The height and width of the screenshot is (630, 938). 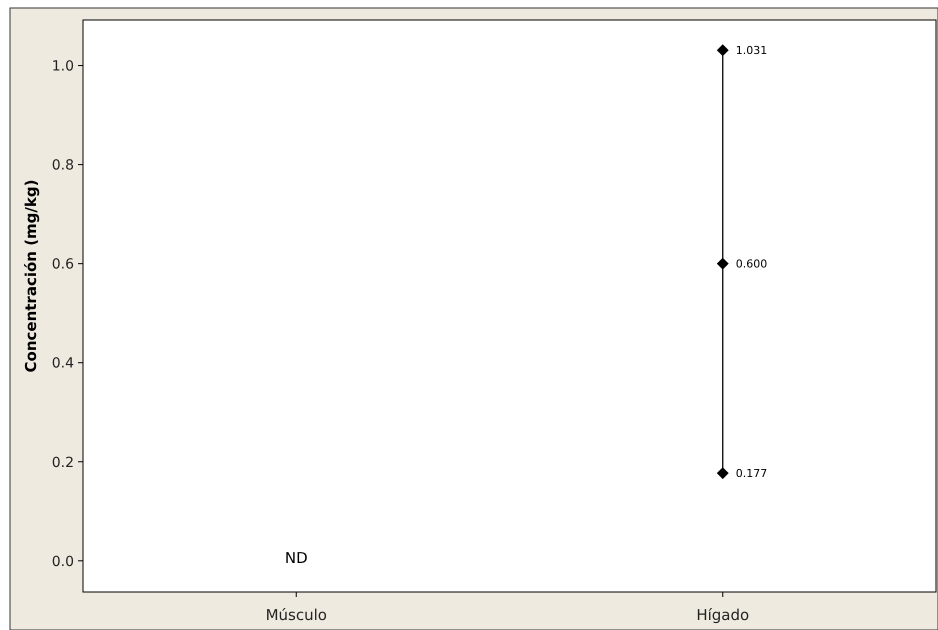 What do you see at coordinates (296, 557) in the screenshot?
I see `annotation: ND` at bounding box center [296, 557].